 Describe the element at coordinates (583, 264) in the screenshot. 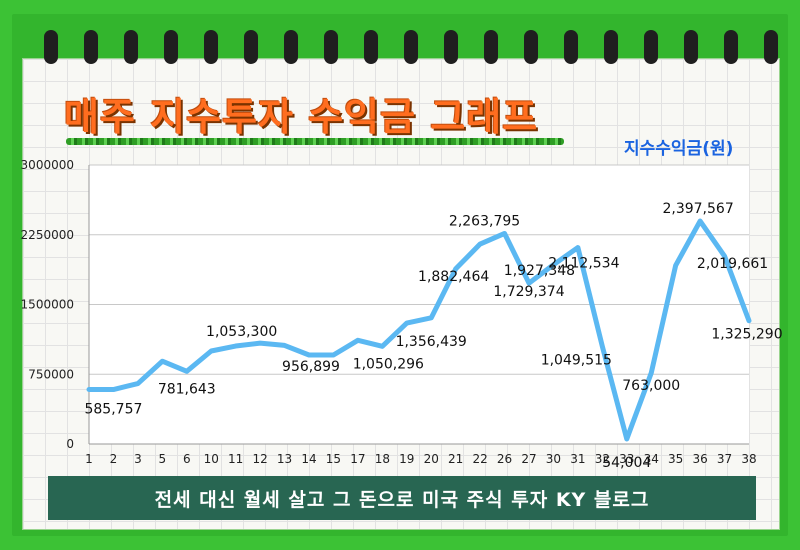

I see `data-label: 2,112,534` at that location.